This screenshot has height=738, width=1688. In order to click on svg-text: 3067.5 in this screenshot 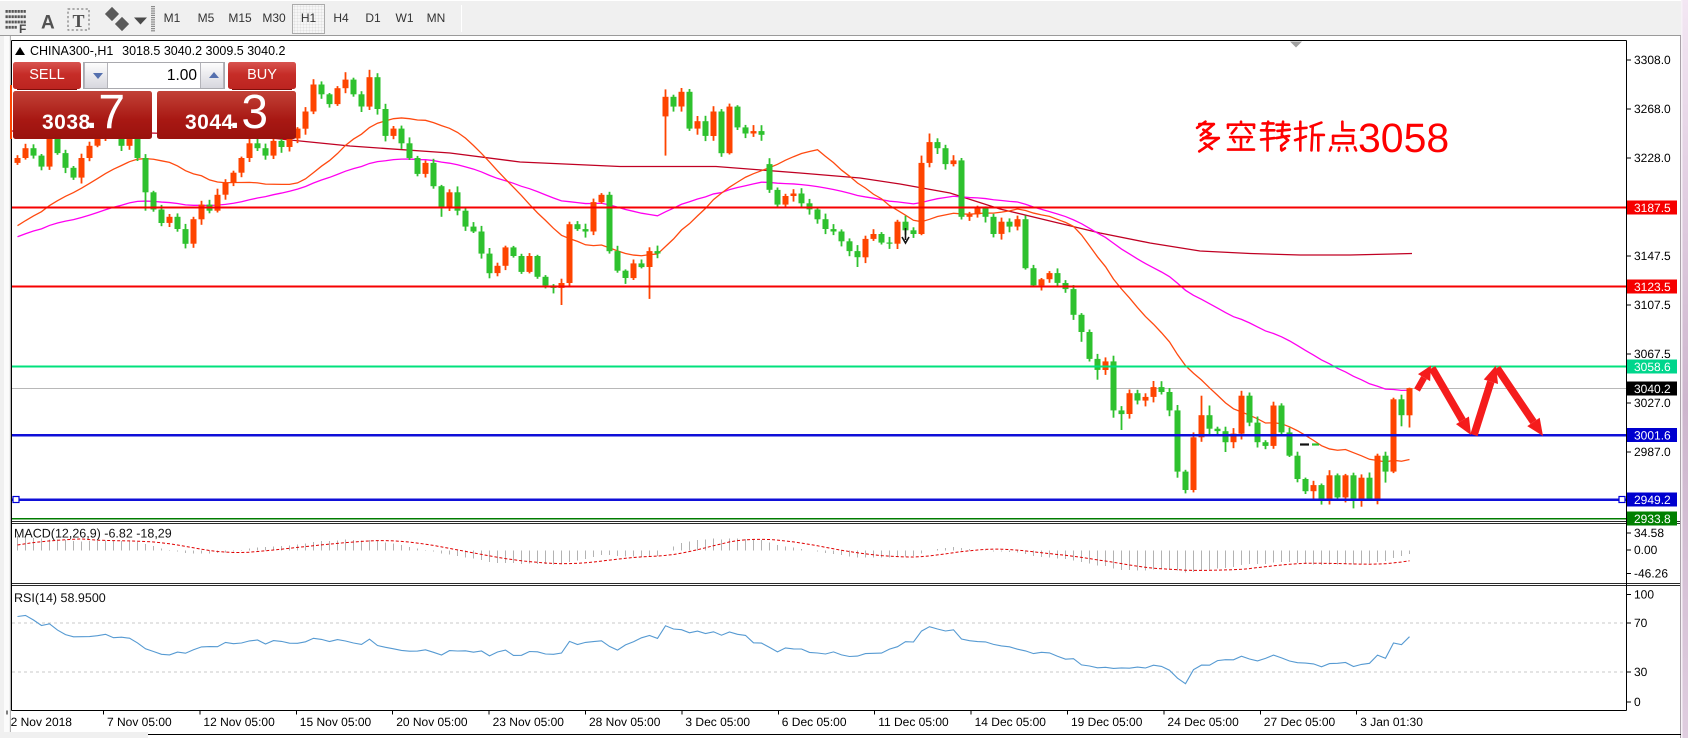, I will do `click(1652, 354)`.